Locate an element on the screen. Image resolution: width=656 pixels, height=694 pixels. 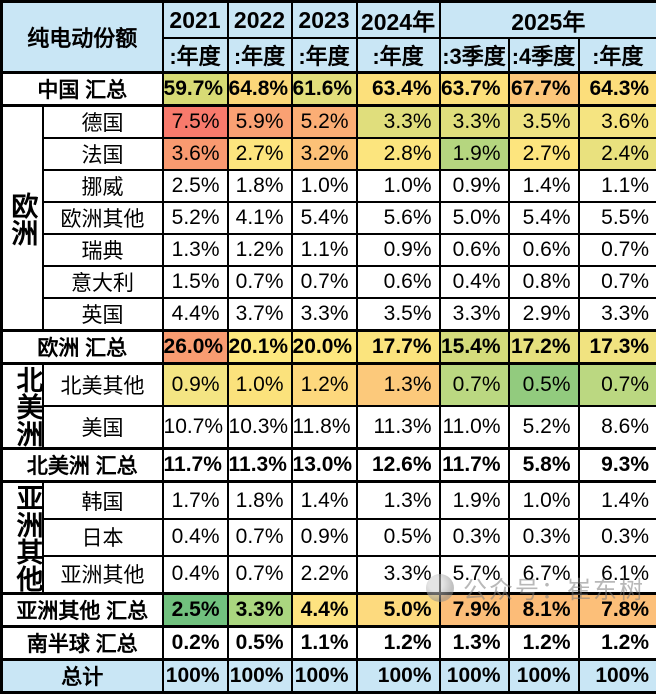
header-period-6: :年度 is located at coordinates (617, 55).